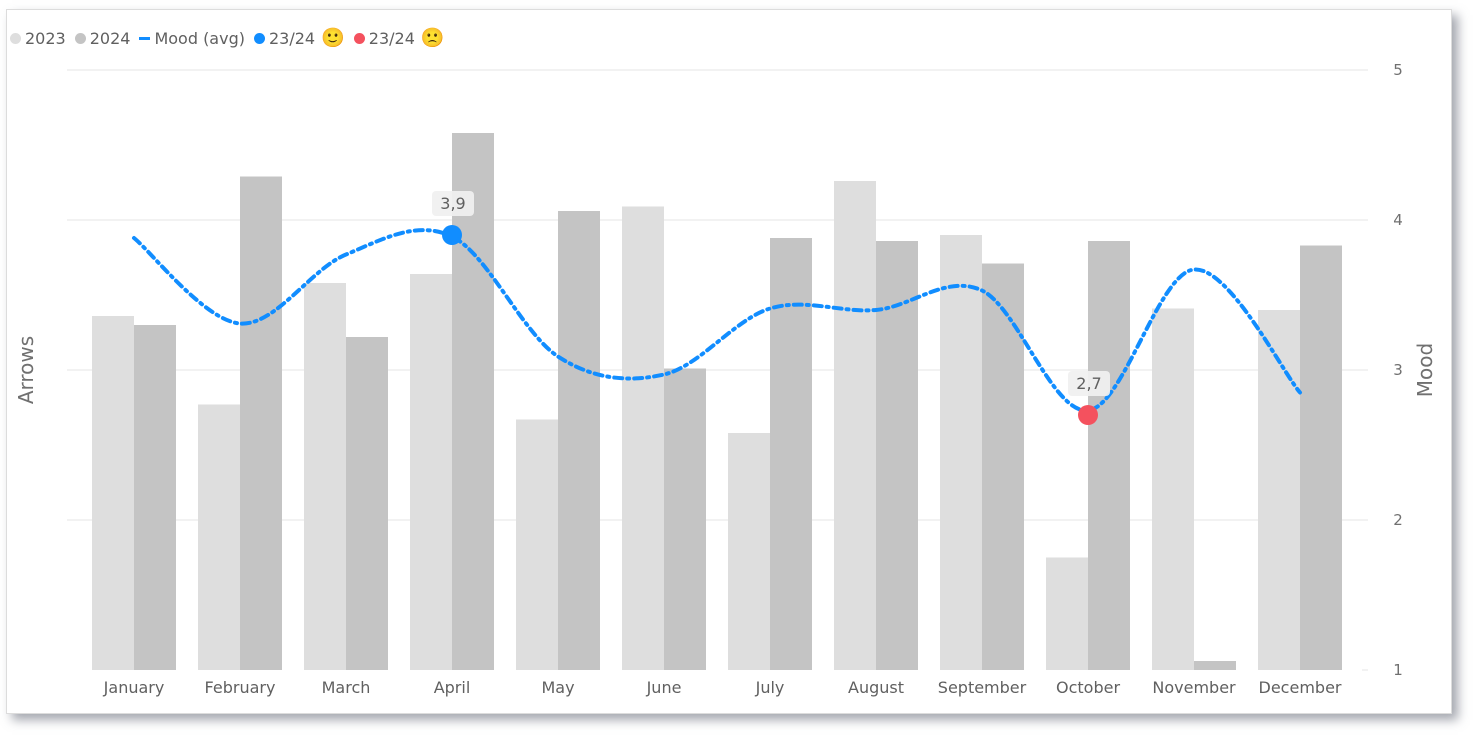  What do you see at coordinates (134, 687) in the screenshot?
I see `x-tick-label: January` at bounding box center [134, 687].